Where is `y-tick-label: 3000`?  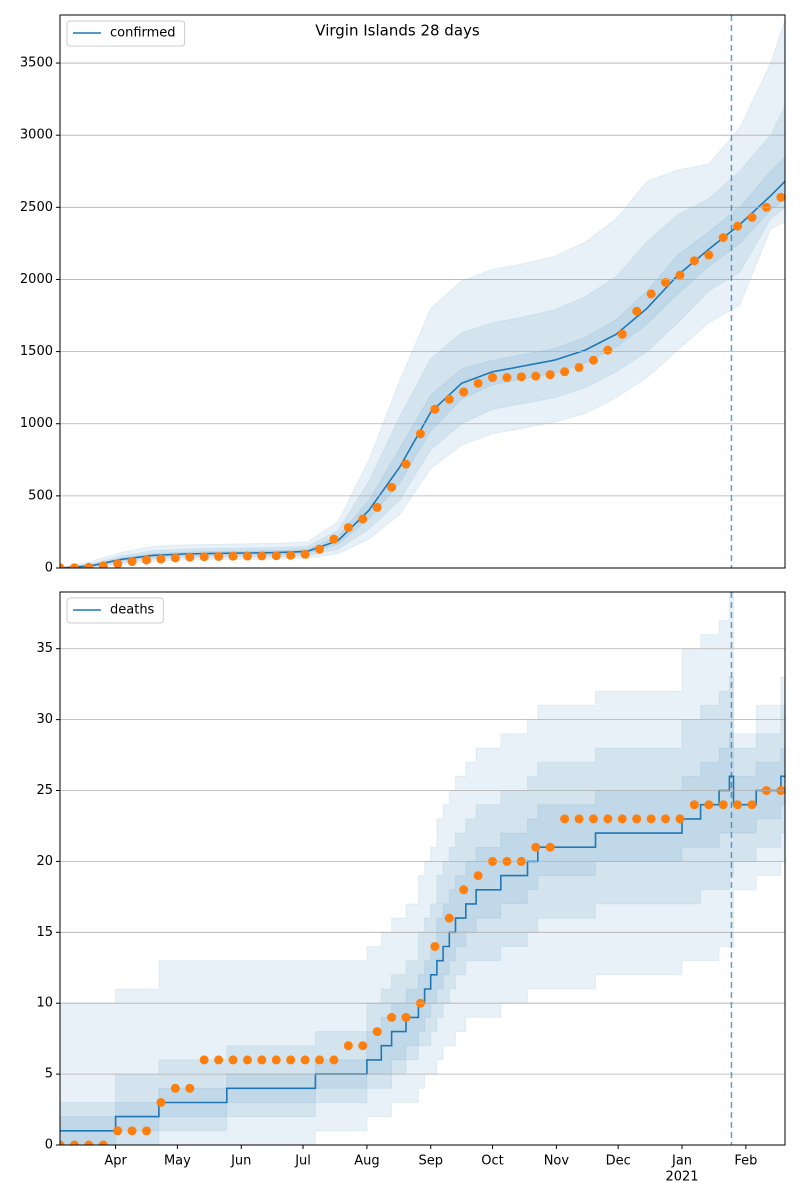 y-tick-label: 3000 is located at coordinates (36, 135).